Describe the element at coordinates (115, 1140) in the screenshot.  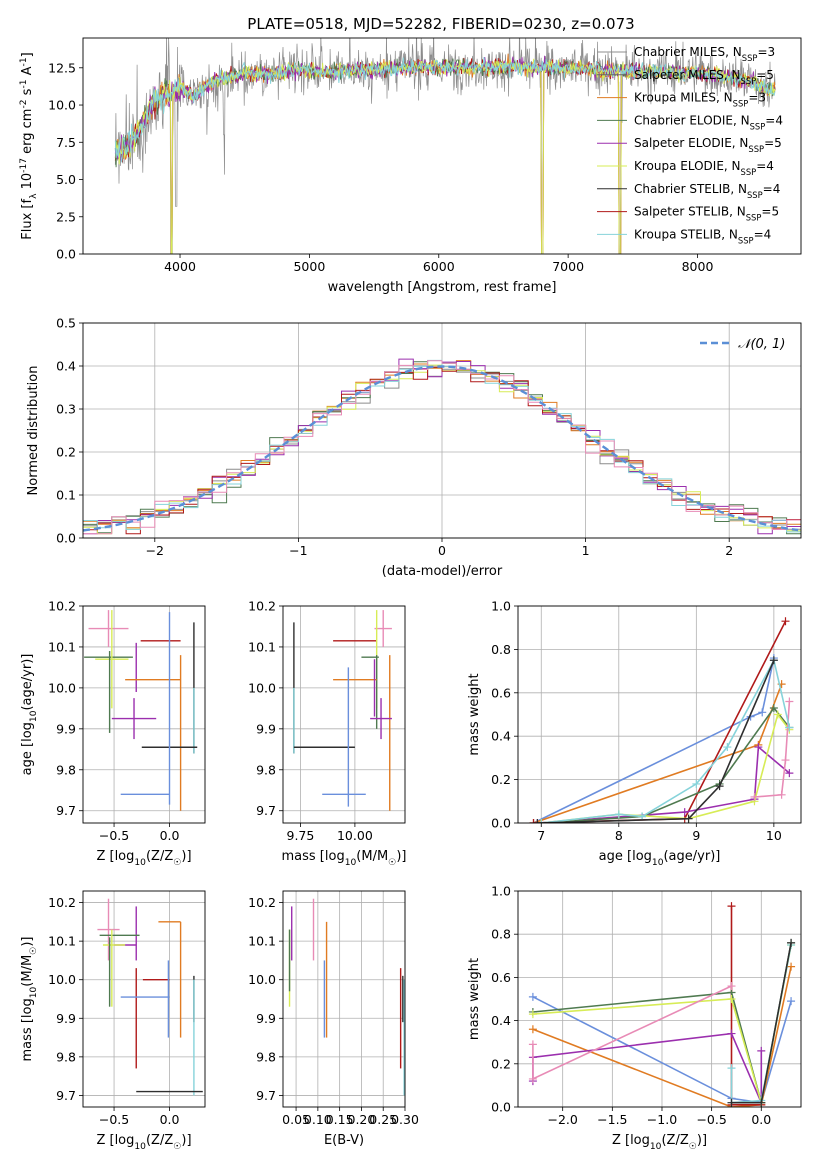
I see `label-part: Z [log` at that location.